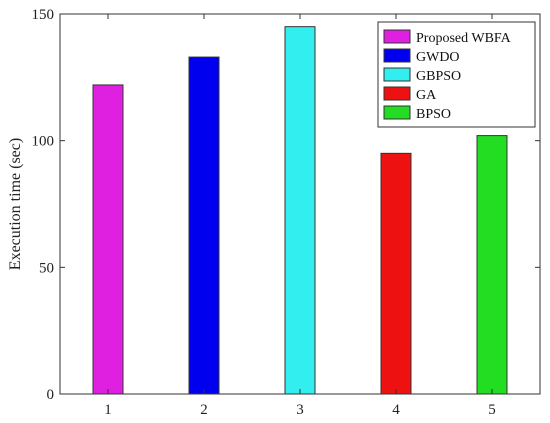  What do you see at coordinates (43, 142) in the screenshot?
I see `y-tick-label-100: 100` at bounding box center [43, 142].